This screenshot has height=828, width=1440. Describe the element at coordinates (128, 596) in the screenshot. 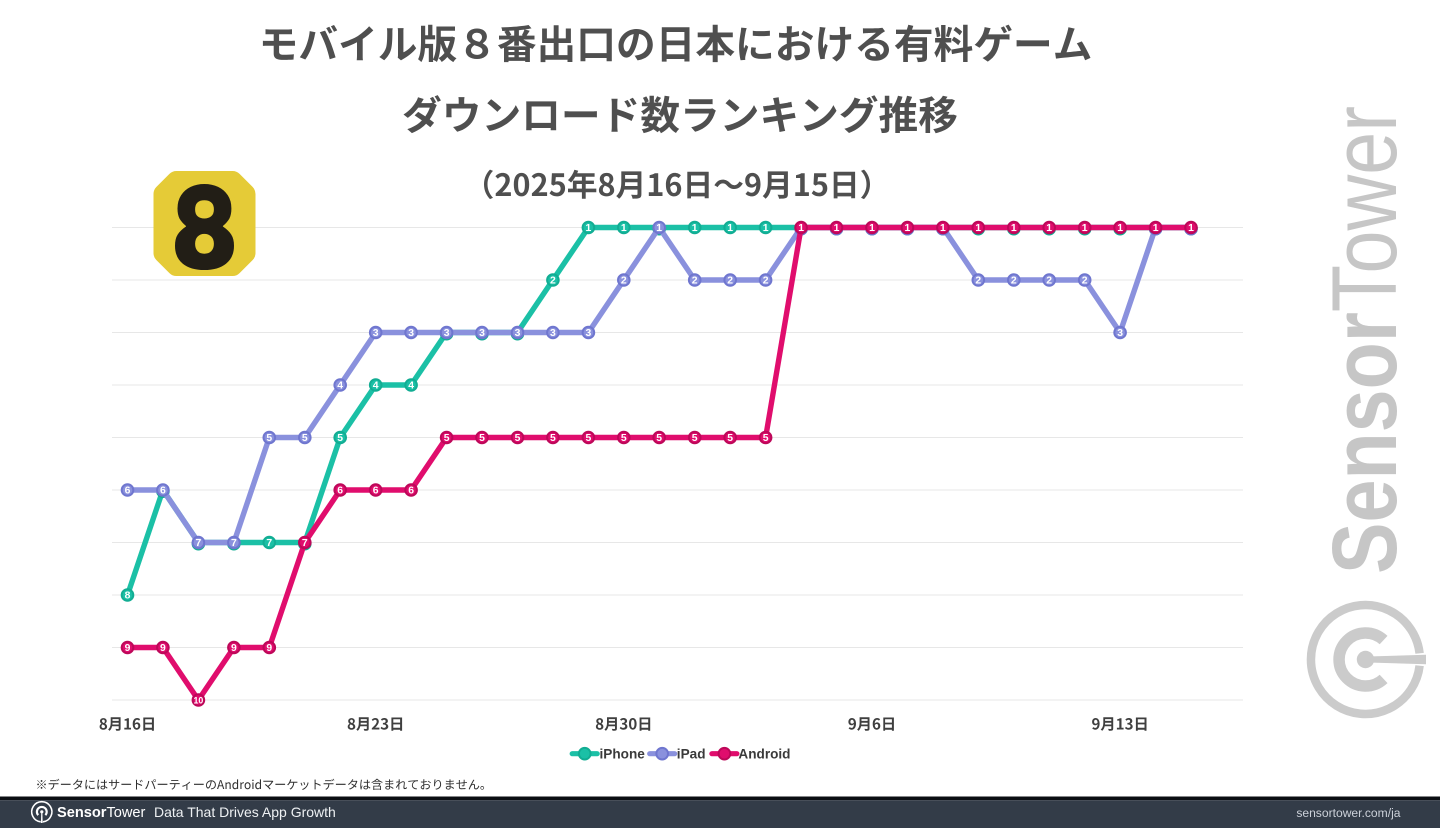

I see `svg-text: 8` at that location.